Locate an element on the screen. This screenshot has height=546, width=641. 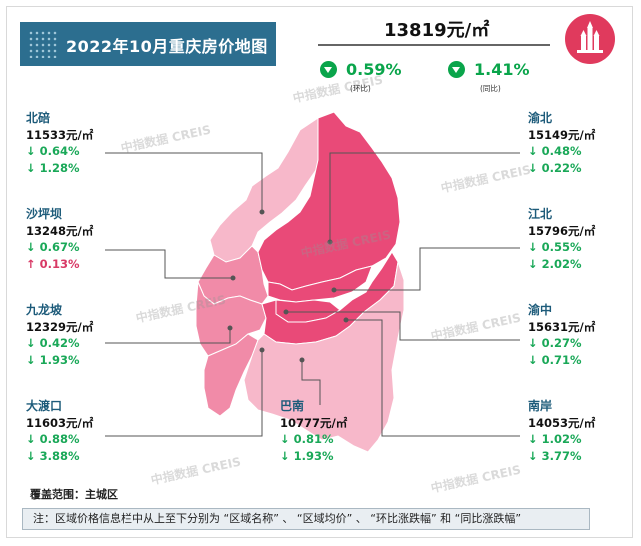
district-mom: ↓ 0.64% is located at coordinates (53, 151).